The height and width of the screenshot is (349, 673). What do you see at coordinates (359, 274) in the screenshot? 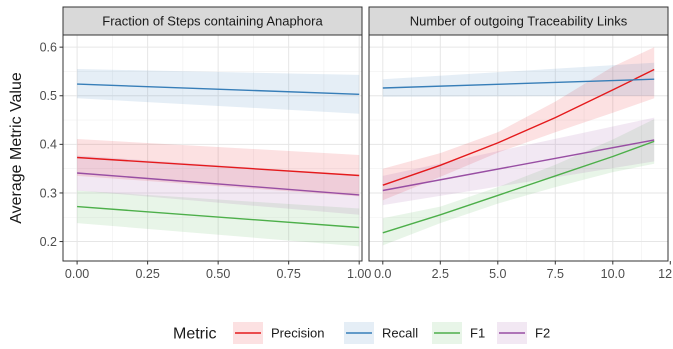
I see `x-tick-label: 1.00` at bounding box center [359, 274].